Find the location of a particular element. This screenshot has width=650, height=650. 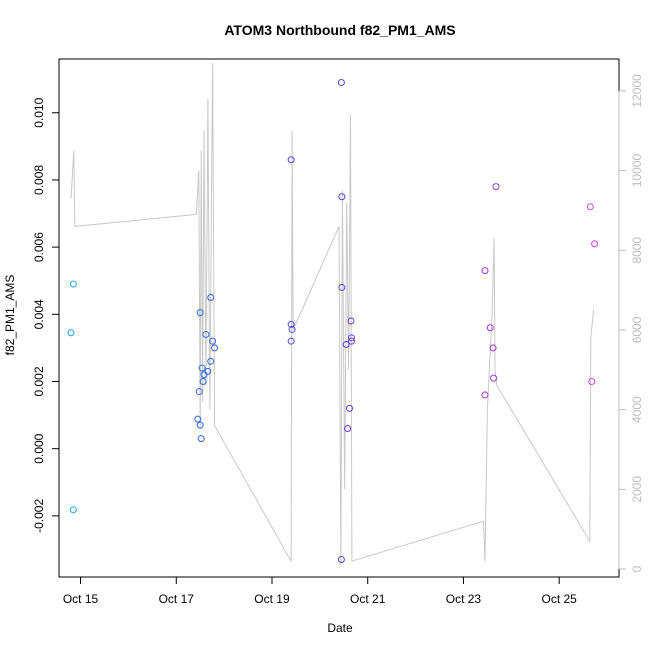

x-tick-label: Oct 17 is located at coordinates (177, 599).